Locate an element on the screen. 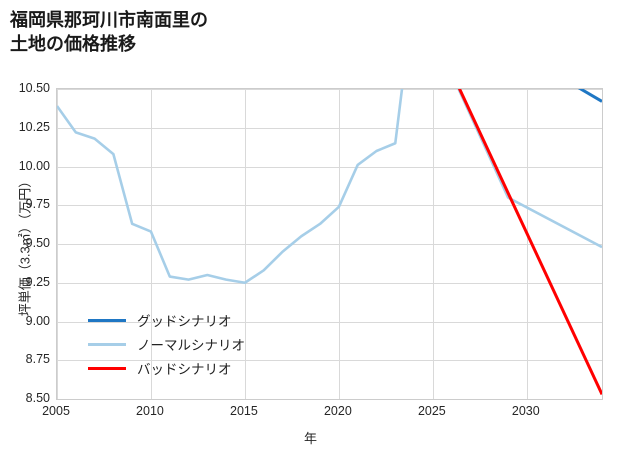  x-tick-label: 2015 is located at coordinates (244, 411).